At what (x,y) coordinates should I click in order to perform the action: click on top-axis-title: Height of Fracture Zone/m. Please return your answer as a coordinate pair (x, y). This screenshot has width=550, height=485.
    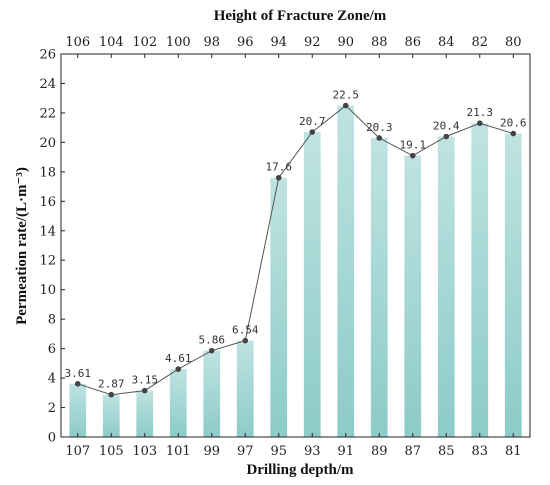
    Looking at the image, I should click on (300, 16).